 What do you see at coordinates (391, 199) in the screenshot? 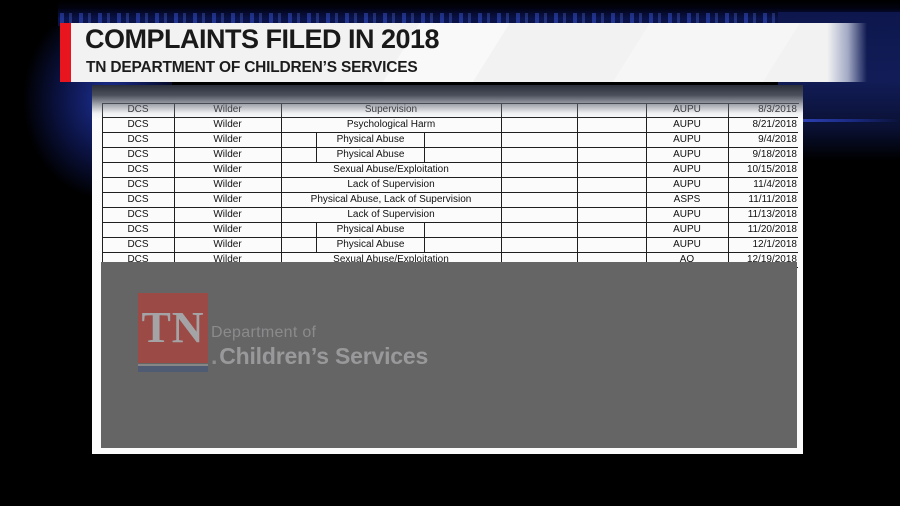
I see `cell-complaint: Physical Abuse, Lack of Supervision` at bounding box center [391, 199].